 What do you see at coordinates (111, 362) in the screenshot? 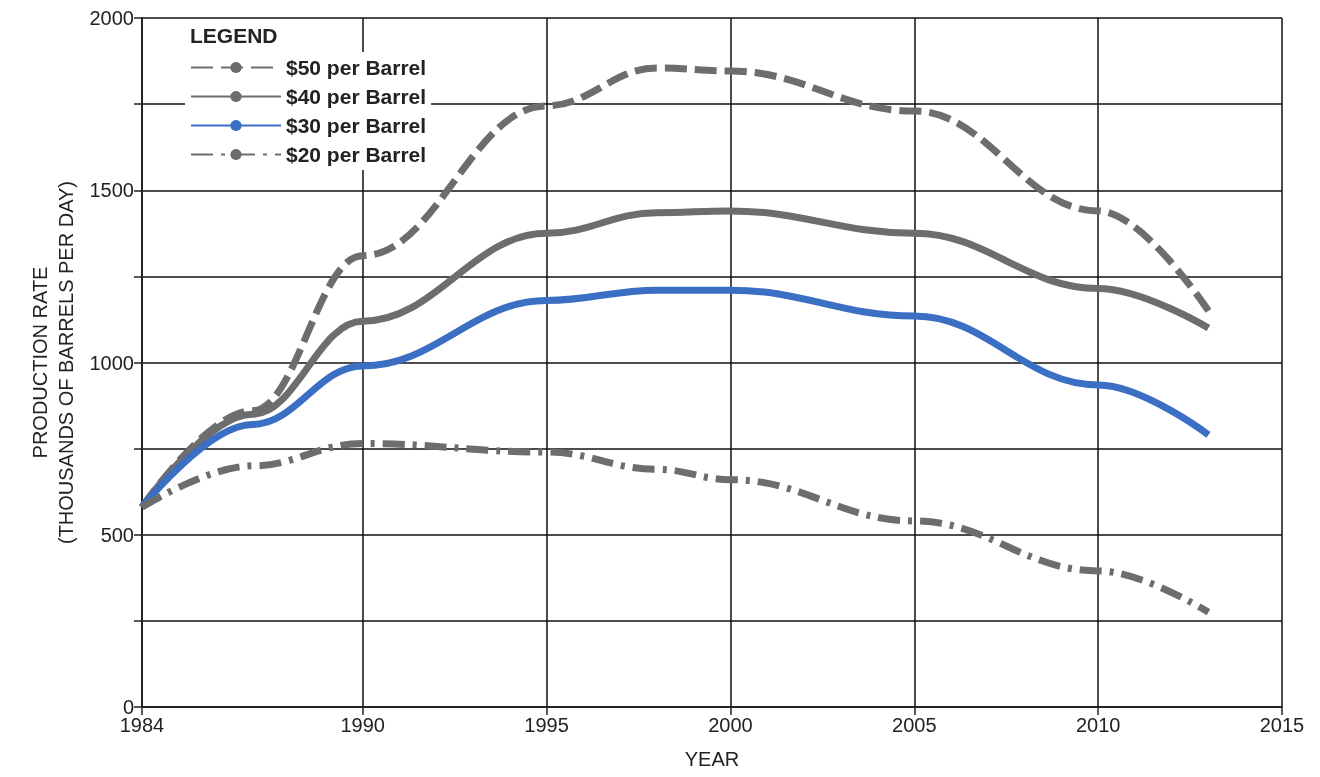
I see `y-tick-label: 1000` at bounding box center [111, 362].